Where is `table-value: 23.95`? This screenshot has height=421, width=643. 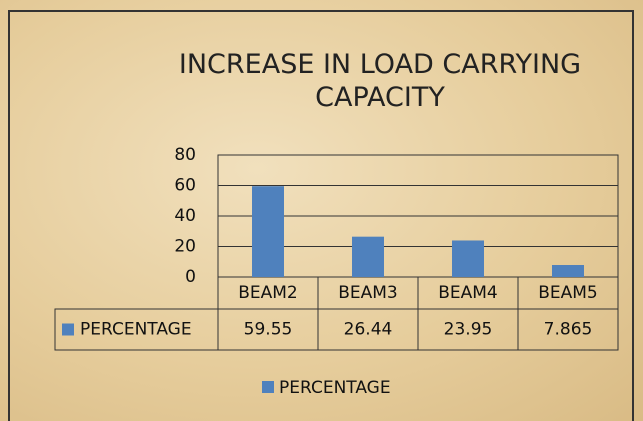 table-value: 23.95 is located at coordinates (468, 330).